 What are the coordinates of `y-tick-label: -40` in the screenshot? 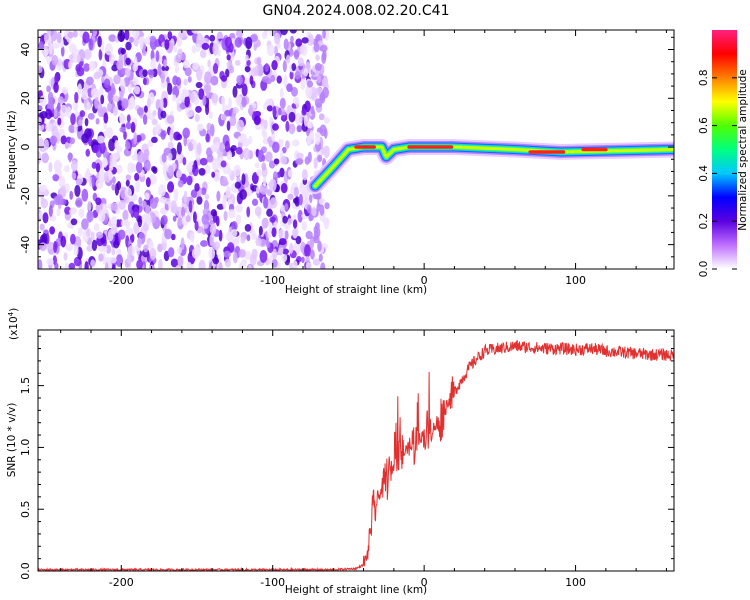 It's located at (25, 245).